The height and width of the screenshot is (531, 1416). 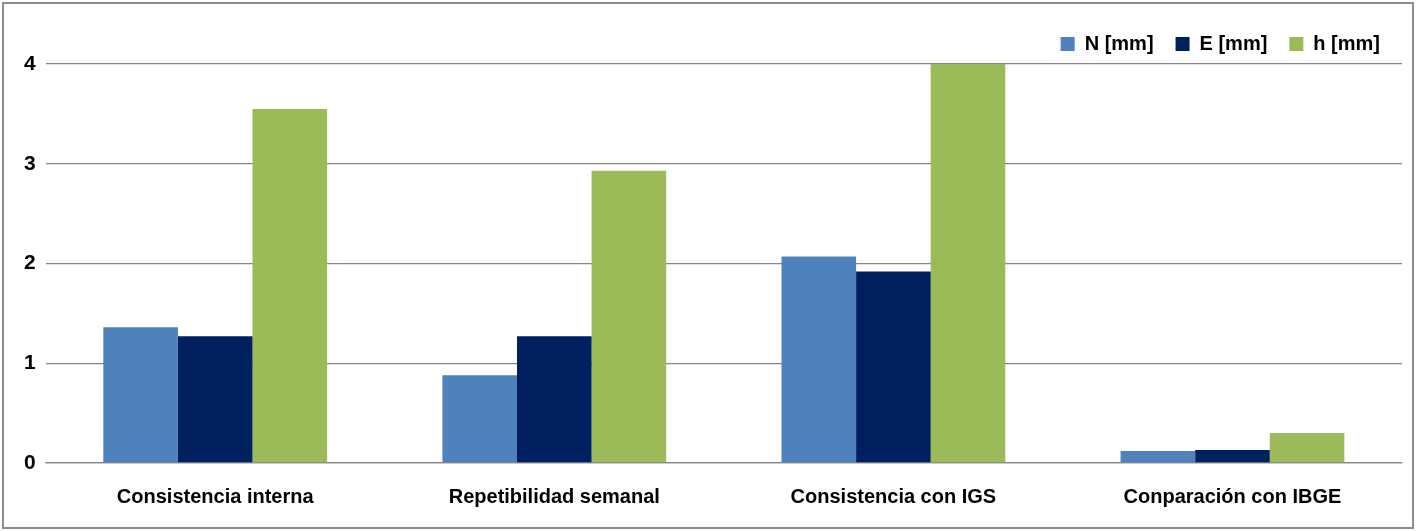 What do you see at coordinates (893, 495) in the screenshot?
I see `x-tick-label: Consistencia con IGS` at bounding box center [893, 495].